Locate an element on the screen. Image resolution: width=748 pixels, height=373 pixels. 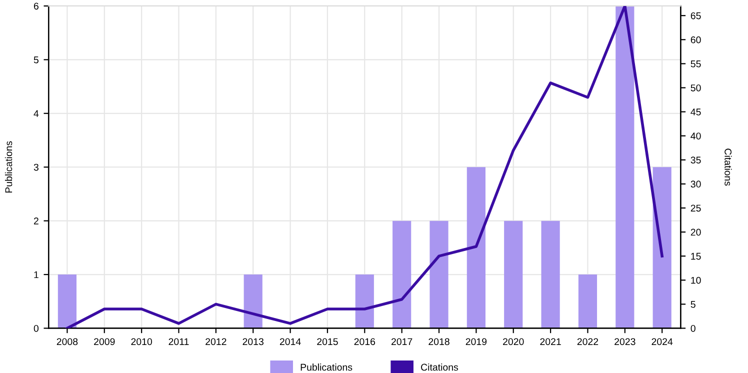
y-tick-label: 2 is located at coordinates (36, 221).